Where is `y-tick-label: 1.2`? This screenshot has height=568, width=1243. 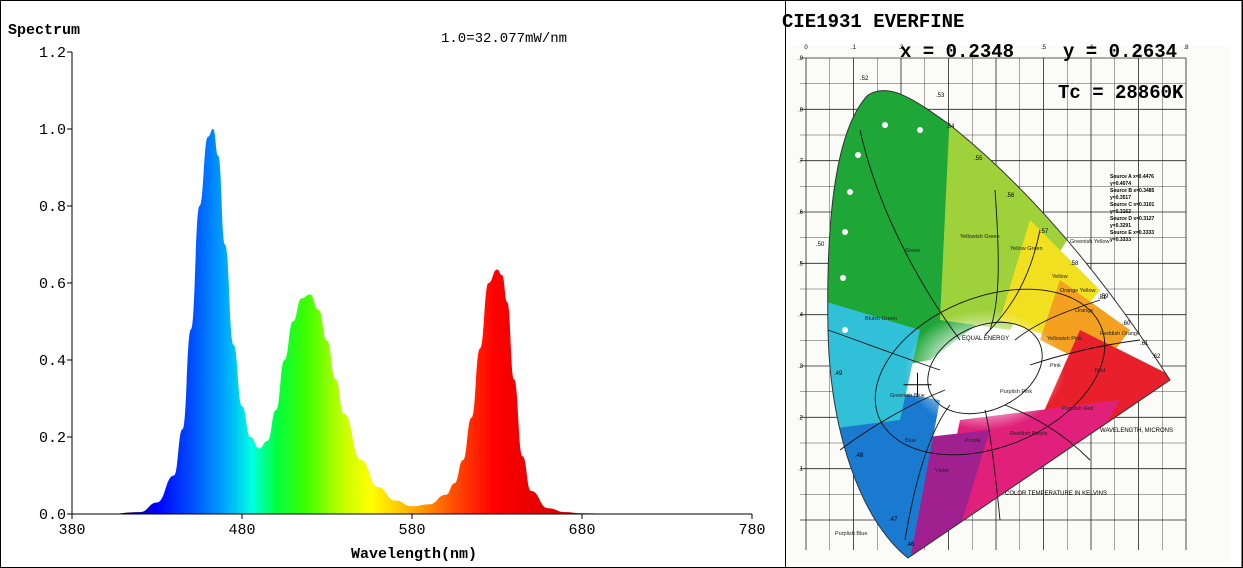 y-tick-label: 1.2 is located at coordinates (52, 53).